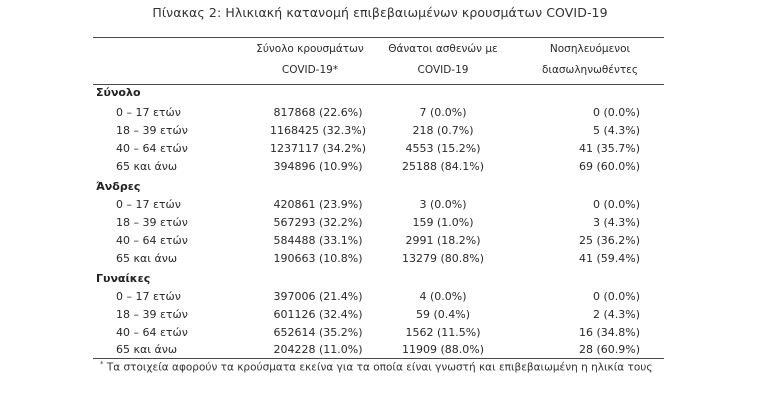  Describe the element at coordinates (317, 148) in the screenshot. I see `cases-cell: 1237117 (34.2%)` at that location.